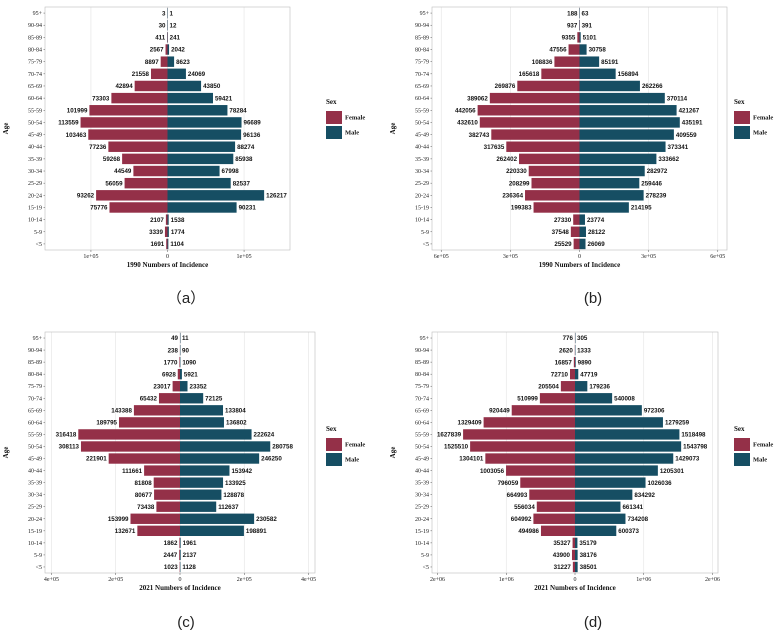  Describe the element at coordinates (35, 460) in the screenshot. I see `tick-label-y: 45-49` at that location.